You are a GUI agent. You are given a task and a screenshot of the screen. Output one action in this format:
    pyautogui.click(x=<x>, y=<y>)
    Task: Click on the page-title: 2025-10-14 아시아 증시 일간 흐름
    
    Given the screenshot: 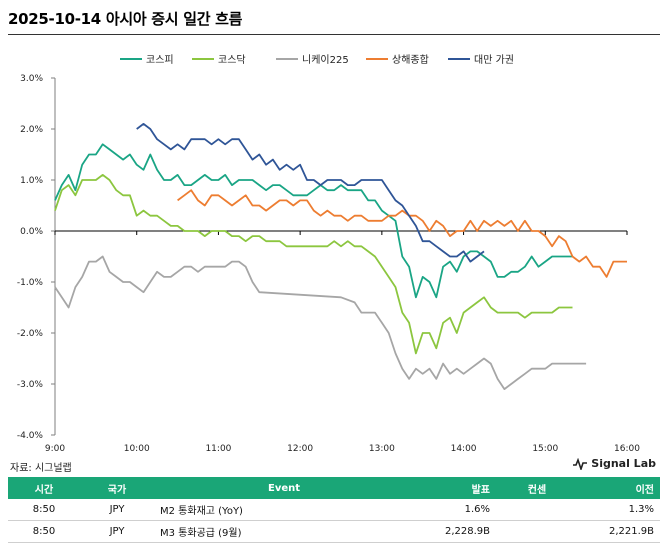 What is the action you would take?
    pyautogui.click(x=125, y=19)
    